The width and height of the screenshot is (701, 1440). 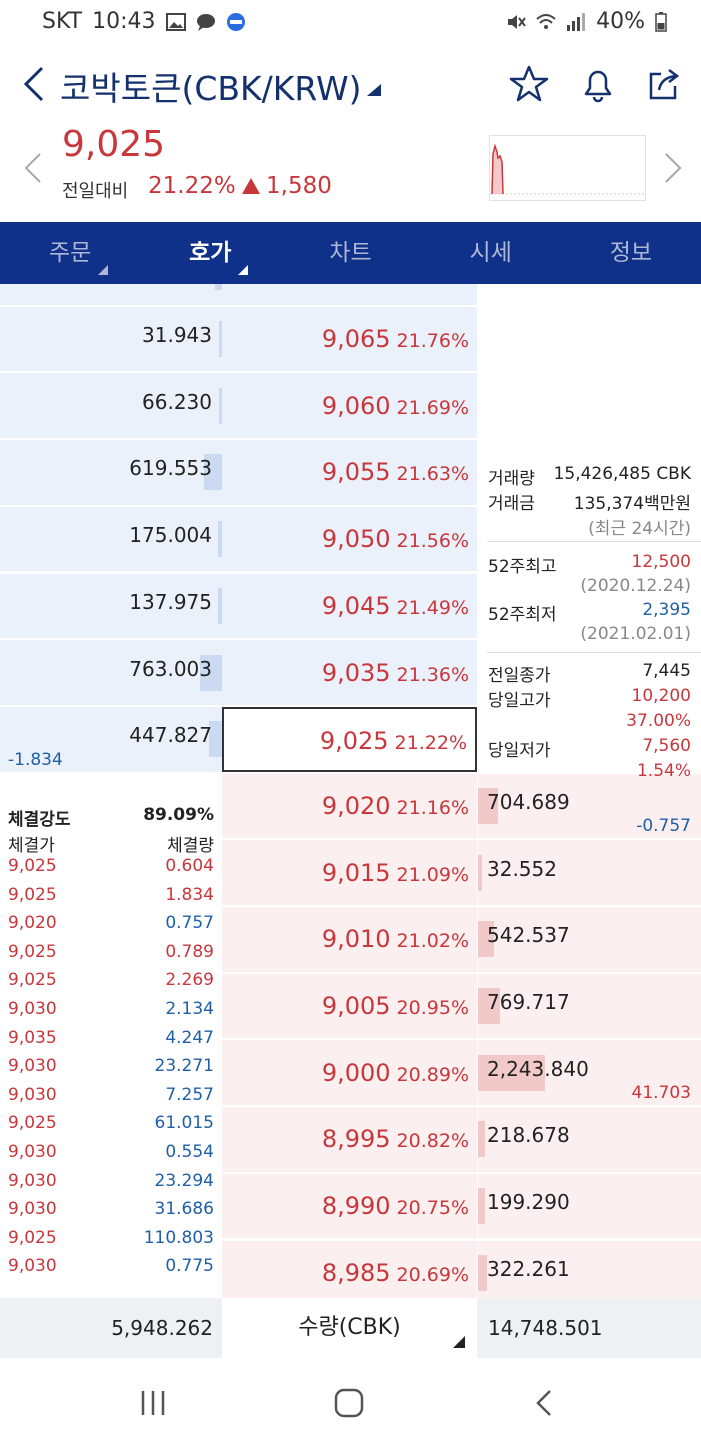 I want to click on volume-change: -1.834, so click(x=35, y=759).